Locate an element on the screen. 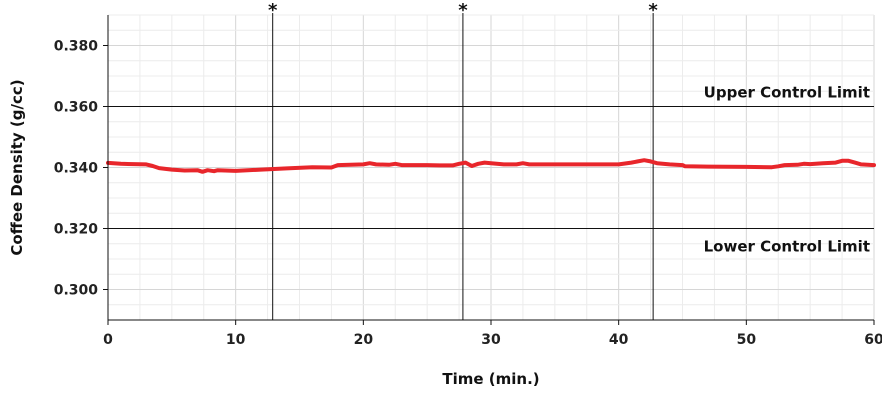 The width and height of the screenshot is (882, 394). lower-control-limit-label: Lower Control Limit is located at coordinates (787, 247).